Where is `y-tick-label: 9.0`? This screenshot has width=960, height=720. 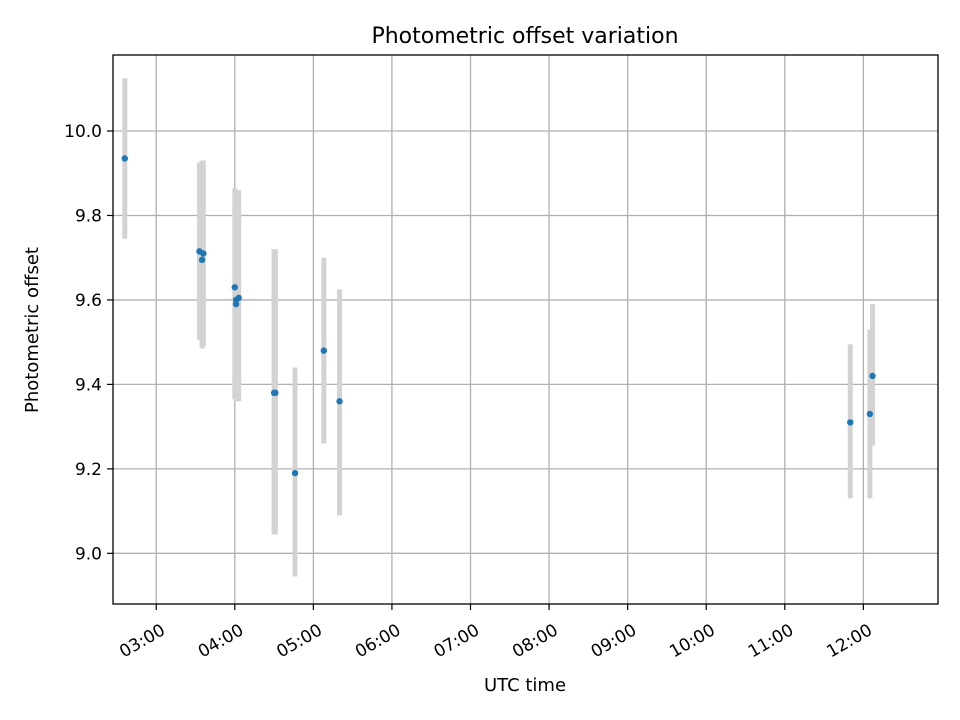
y-tick-label: 9.0 is located at coordinates (88, 554).